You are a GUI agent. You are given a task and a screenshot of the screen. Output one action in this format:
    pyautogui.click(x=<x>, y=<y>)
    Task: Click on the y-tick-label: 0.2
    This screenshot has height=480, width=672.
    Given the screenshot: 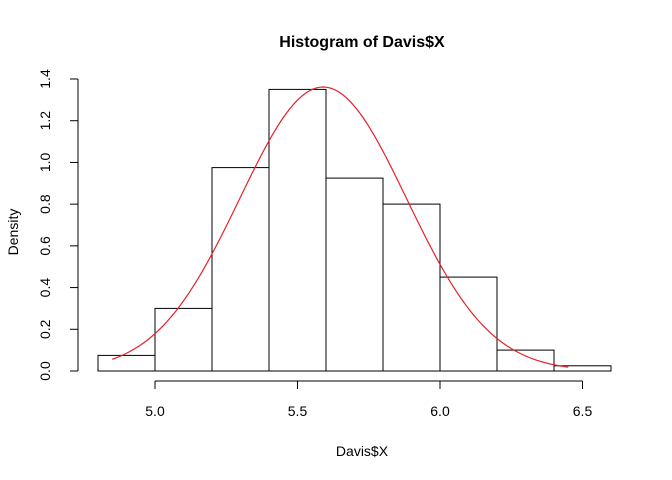 What is the action you would take?
    pyautogui.click(x=45, y=329)
    